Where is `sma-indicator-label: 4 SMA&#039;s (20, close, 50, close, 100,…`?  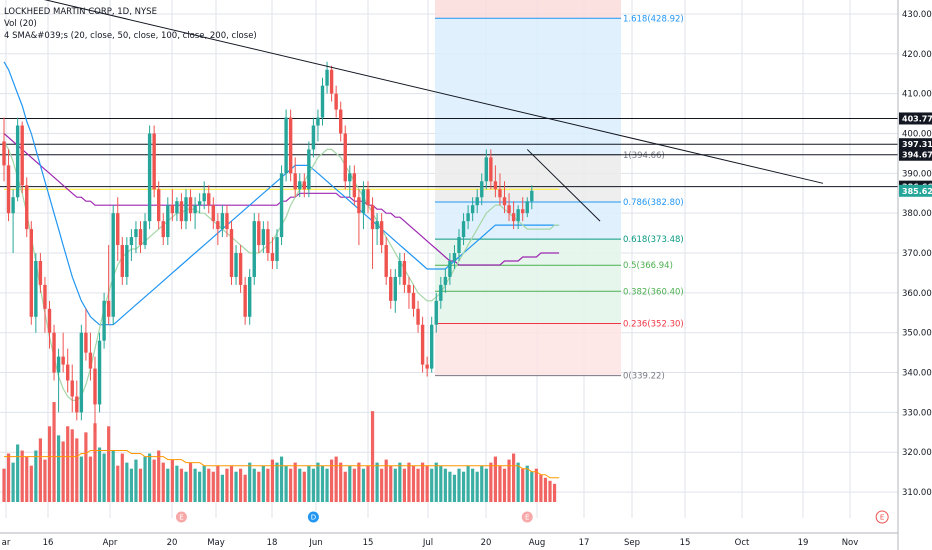 sma-indicator-label: 4 SMA&#039;s (20, close, 50, close, 100,… is located at coordinates (130, 36).